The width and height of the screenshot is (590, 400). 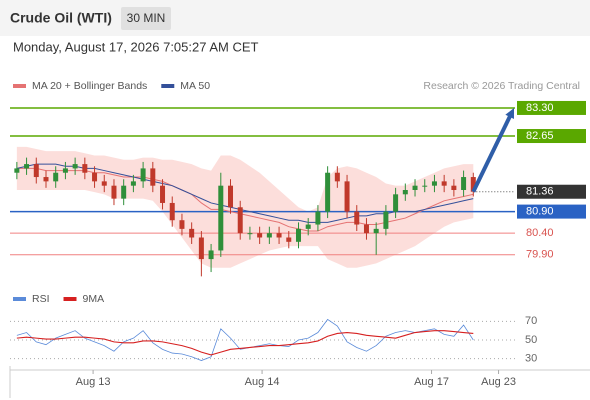 I want to click on x-tick-label: Aug 17, so click(x=431, y=382).